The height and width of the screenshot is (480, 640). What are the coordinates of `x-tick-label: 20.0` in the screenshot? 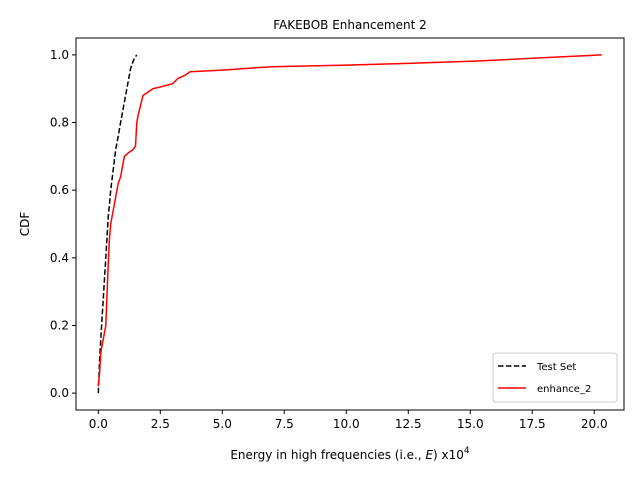 It's located at (594, 424).